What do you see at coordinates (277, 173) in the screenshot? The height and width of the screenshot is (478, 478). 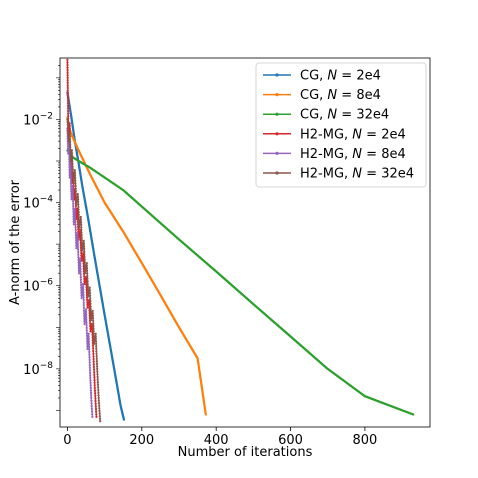 I see `legend-marker` at bounding box center [277, 173].